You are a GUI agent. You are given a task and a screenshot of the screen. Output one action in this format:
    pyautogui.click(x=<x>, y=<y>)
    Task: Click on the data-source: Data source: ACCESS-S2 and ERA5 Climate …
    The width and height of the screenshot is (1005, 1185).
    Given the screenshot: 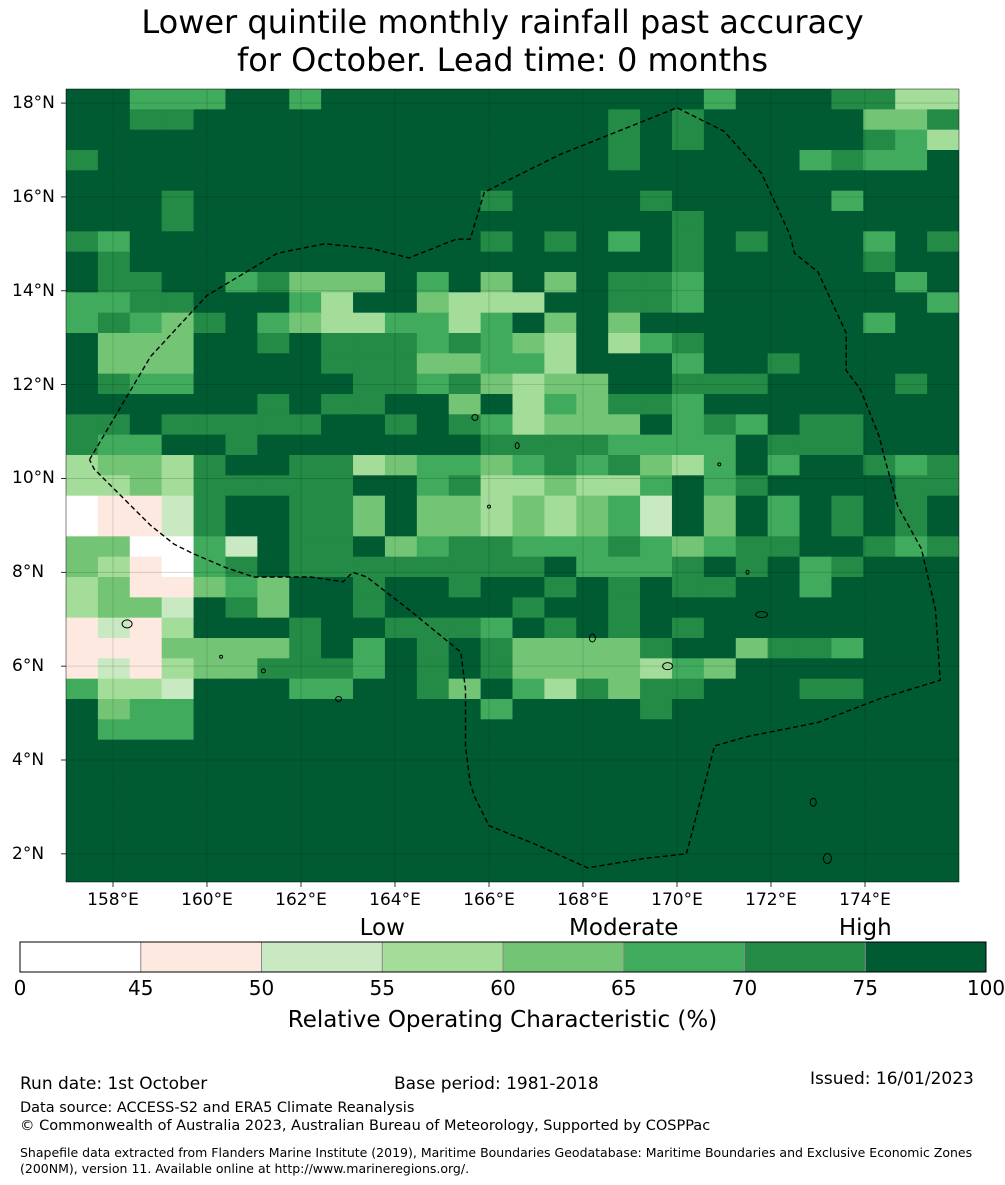 What is the action you would take?
    pyautogui.click(x=217, y=1108)
    